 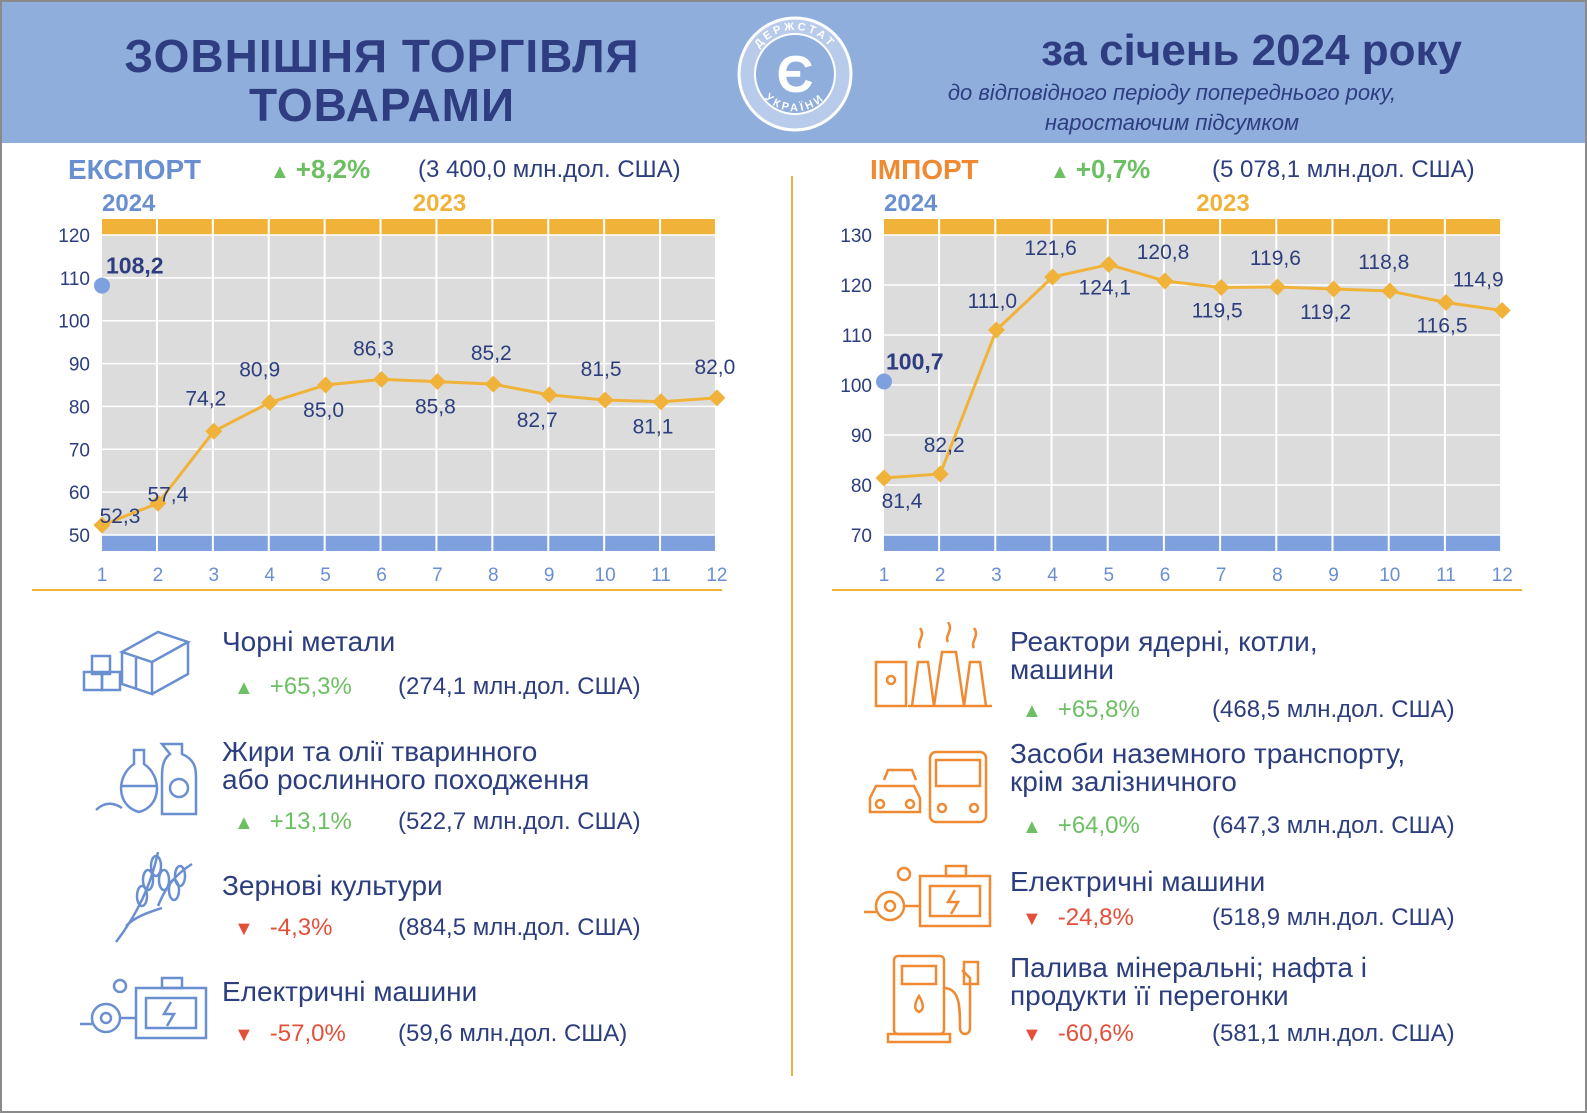 What do you see at coordinates (135, 266) in the screenshot?
I see `current-year-label: 108,2` at bounding box center [135, 266].